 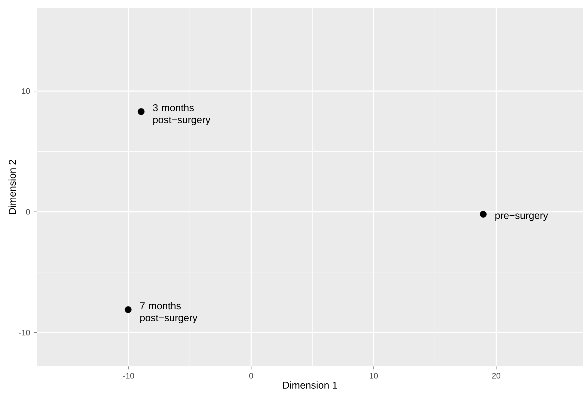 What do you see at coordinates (182, 115) in the screenshot?
I see `annotation: 3 months post−surgery` at bounding box center [182, 115].